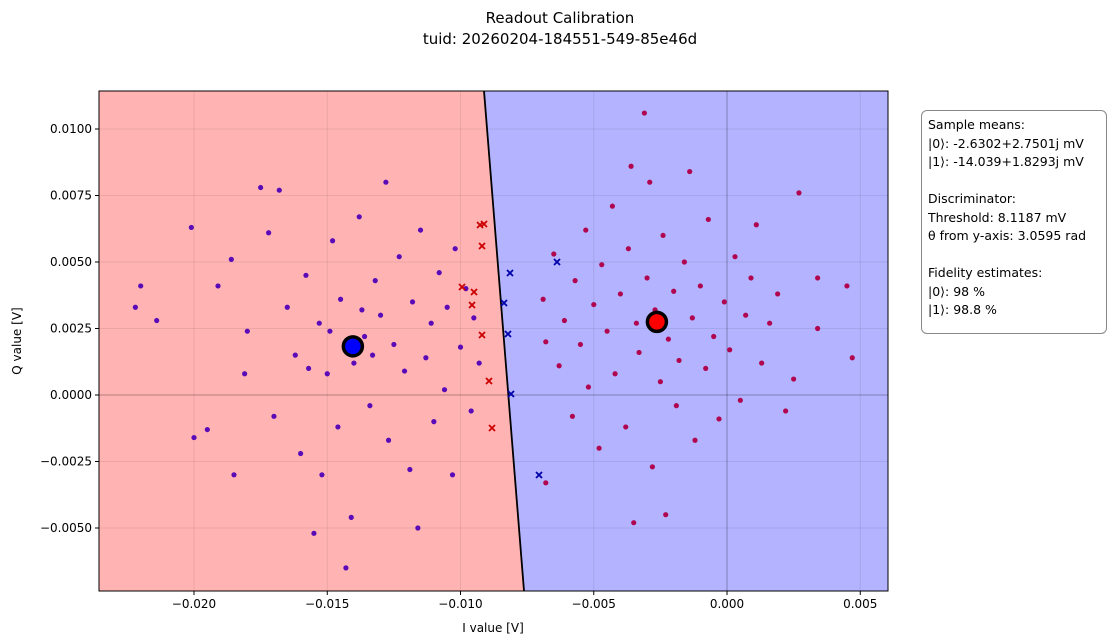  I want to click on info-line: |0⟩: 98 %, so click(956, 291).